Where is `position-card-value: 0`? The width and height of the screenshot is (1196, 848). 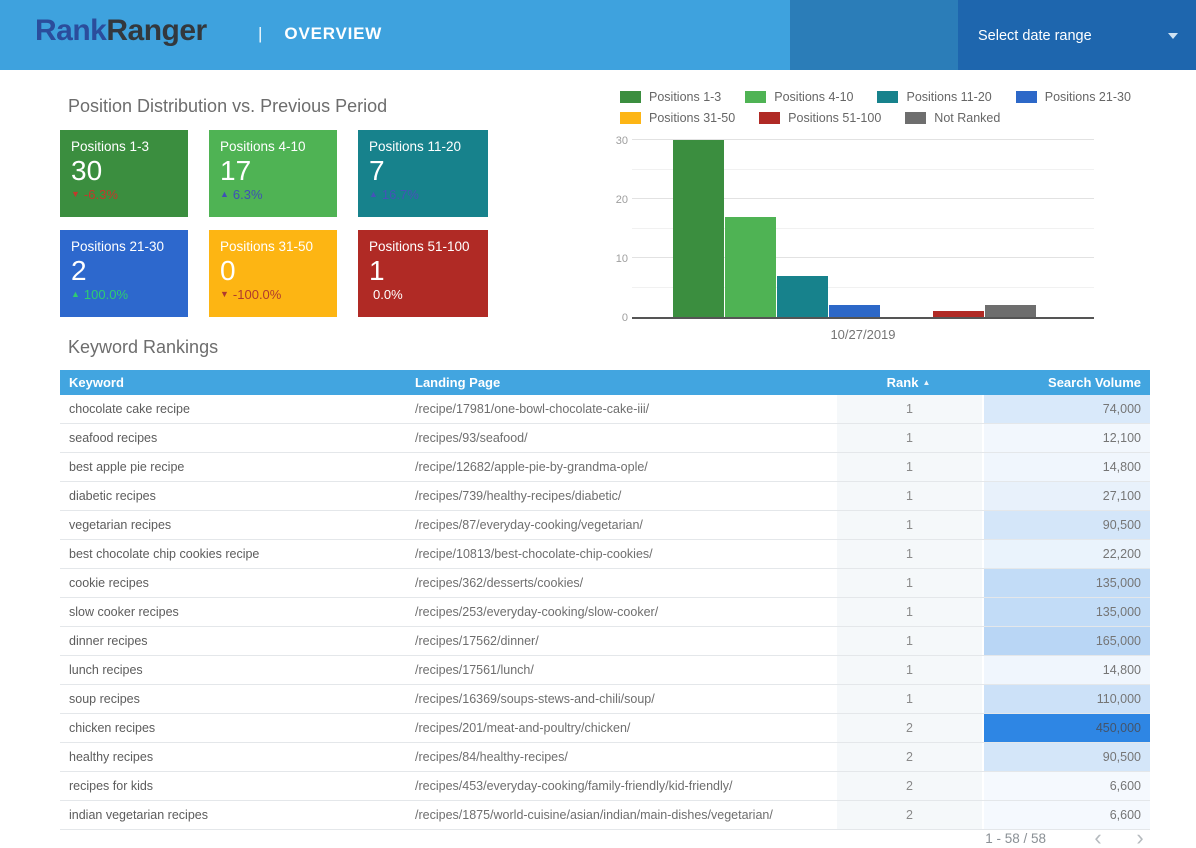 position-card-value: 0 is located at coordinates (228, 270).